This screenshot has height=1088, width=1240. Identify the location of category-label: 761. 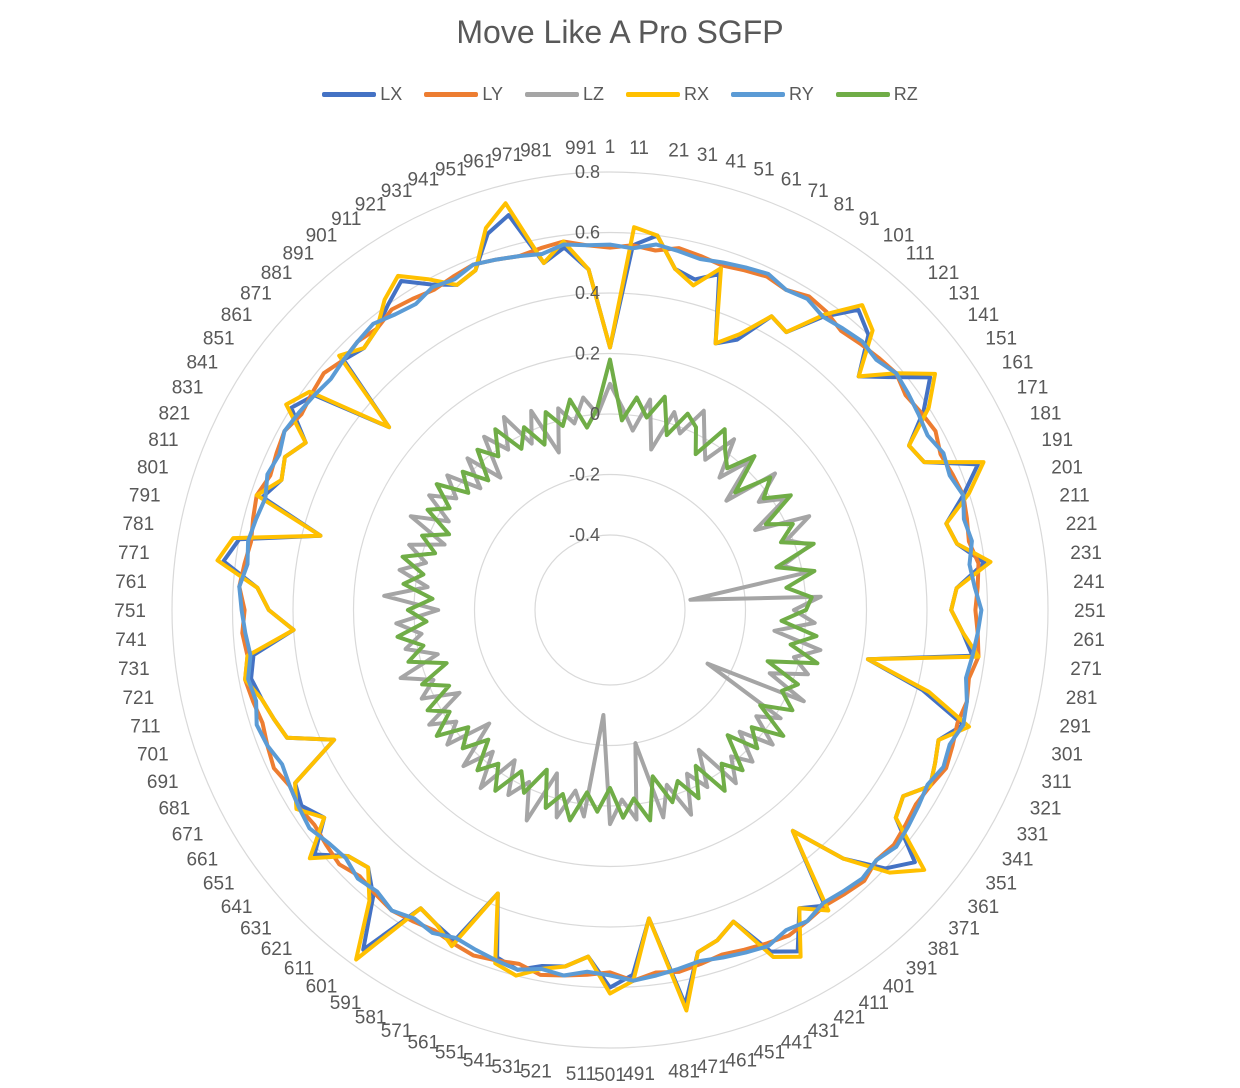
(131, 582).